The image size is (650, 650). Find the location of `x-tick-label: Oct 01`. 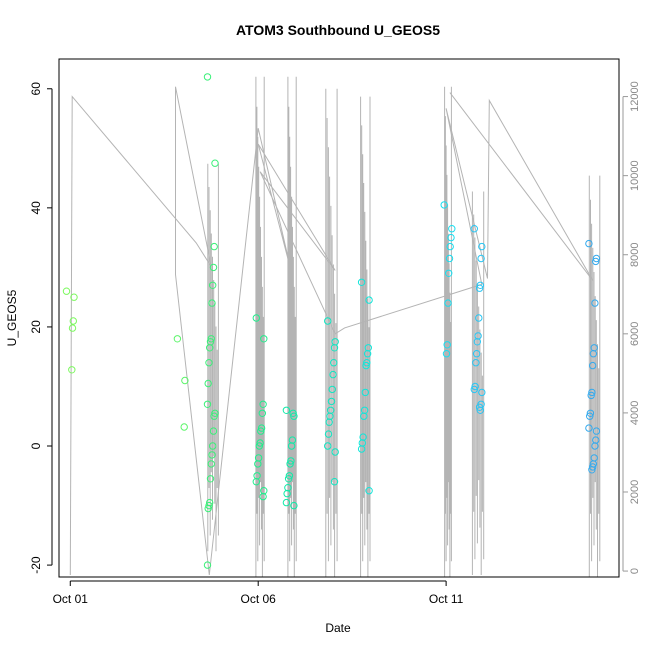

x-tick-label: Oct 01 is located at coordinates (71, 599).